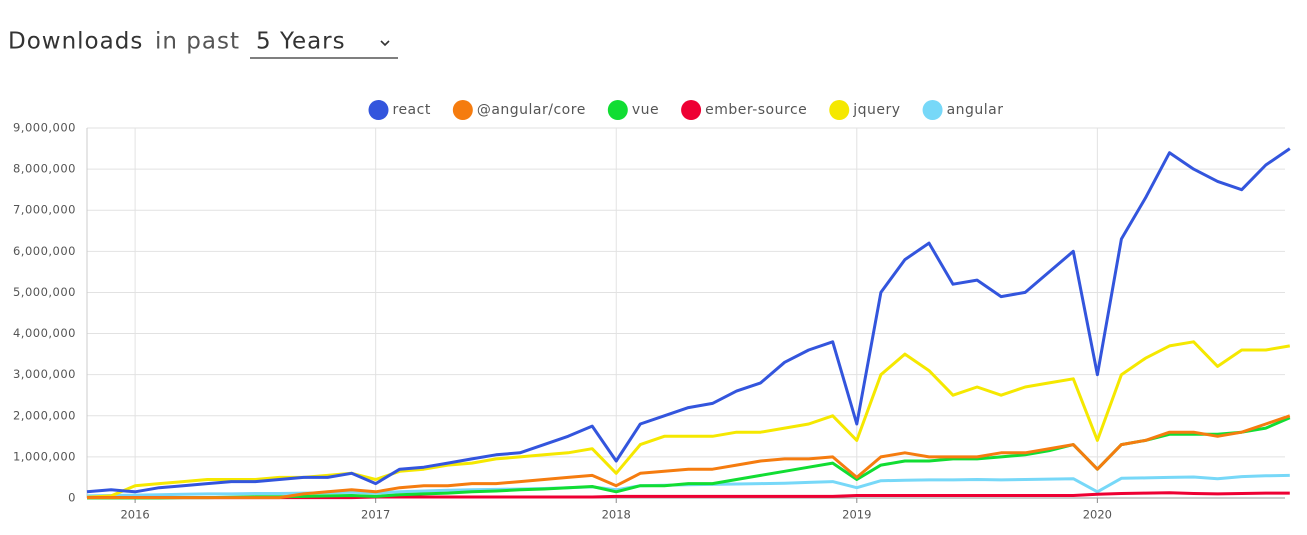 The height and width of the screenshot is (535, 1307). I want to click on legend-item: react, so click(399, 110).